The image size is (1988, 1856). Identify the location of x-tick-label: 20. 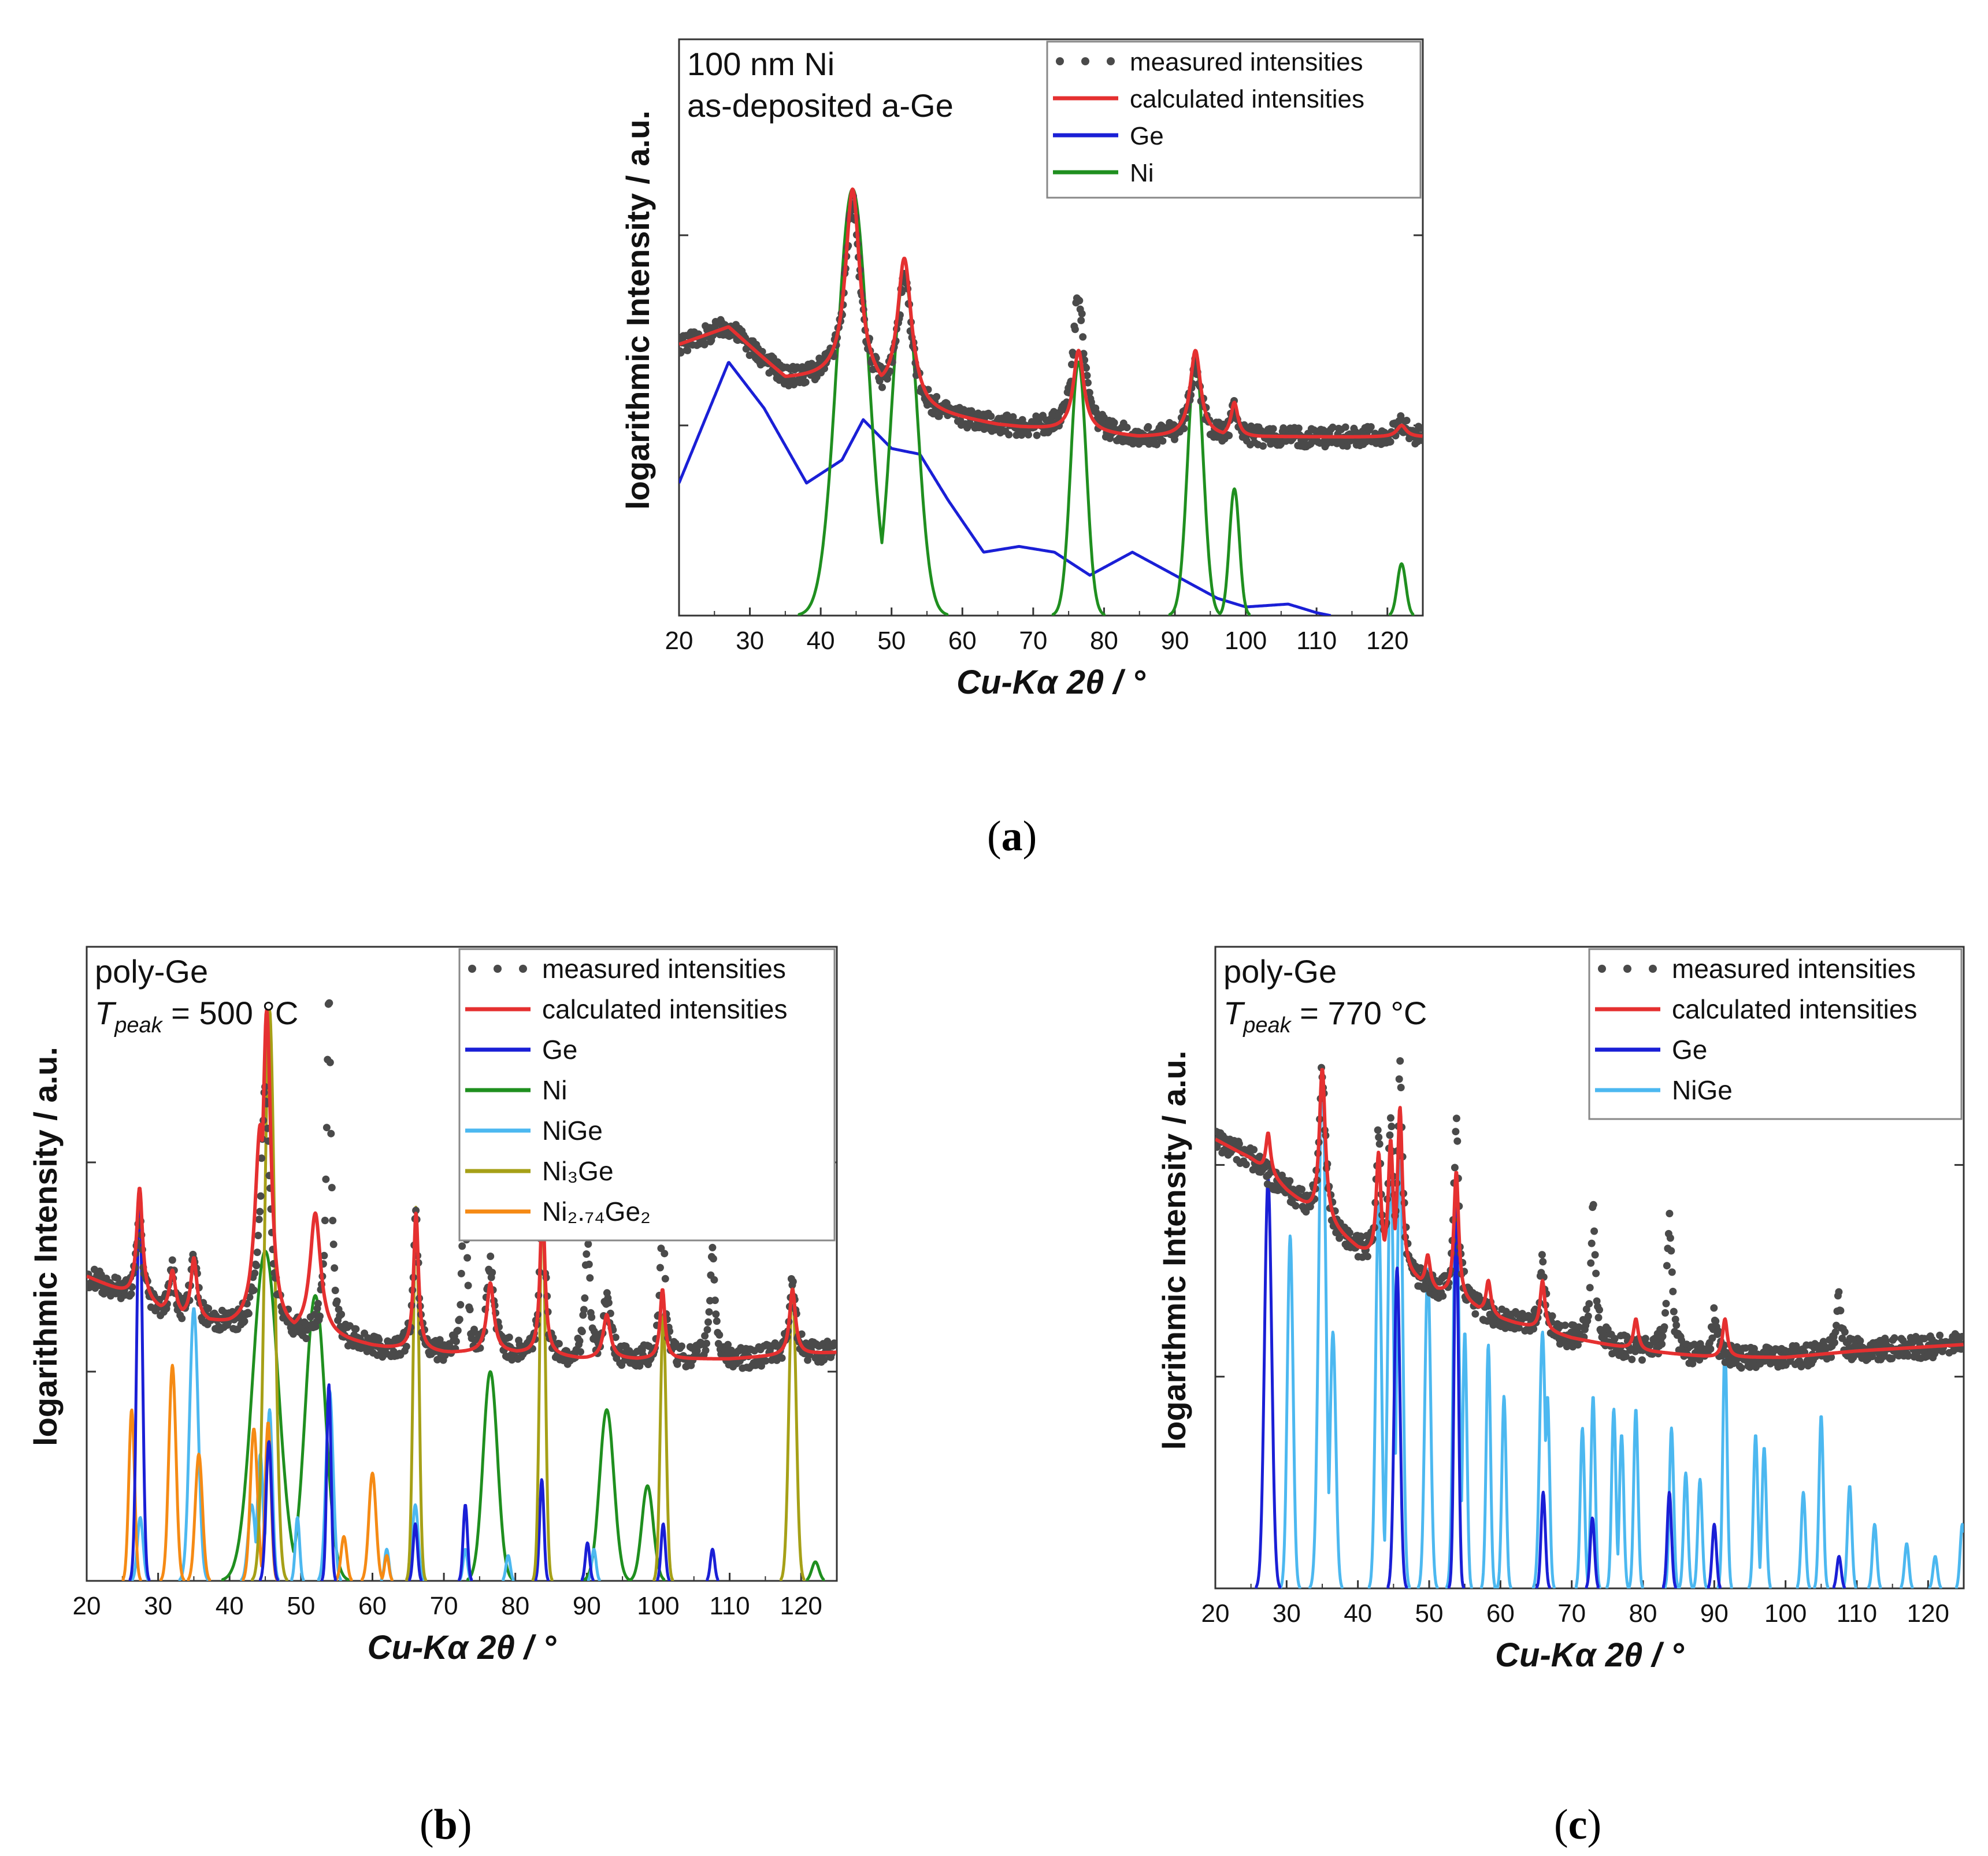
(1215, 1613).